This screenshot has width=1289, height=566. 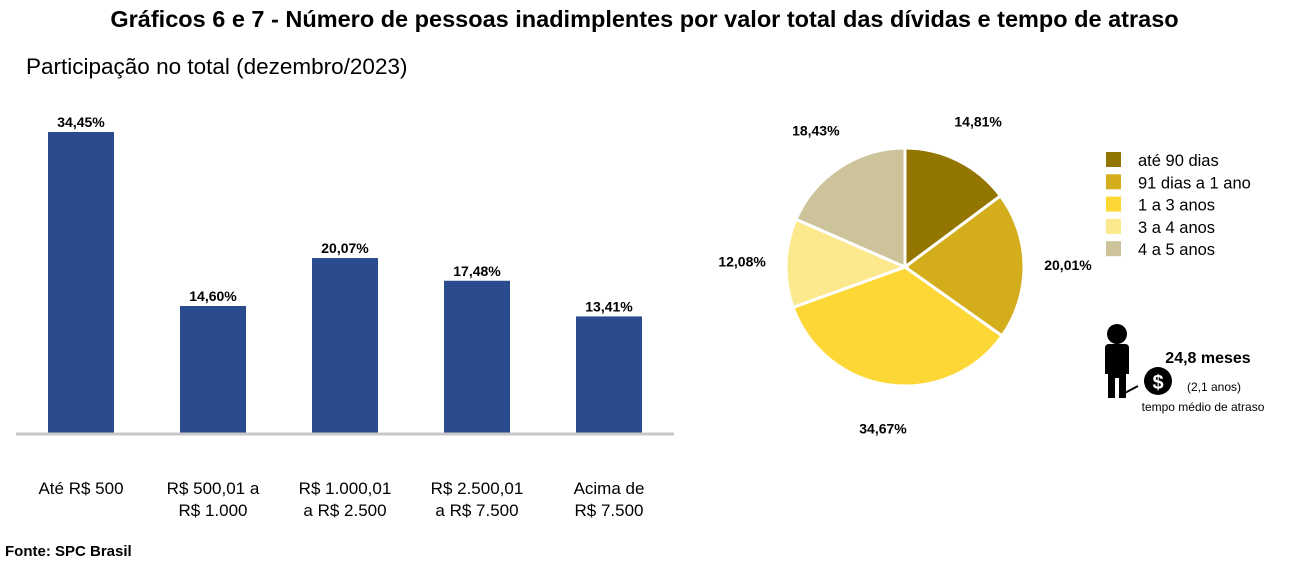 I want to click on pie-value-label: 12,08%, so click(x=742, y=262).